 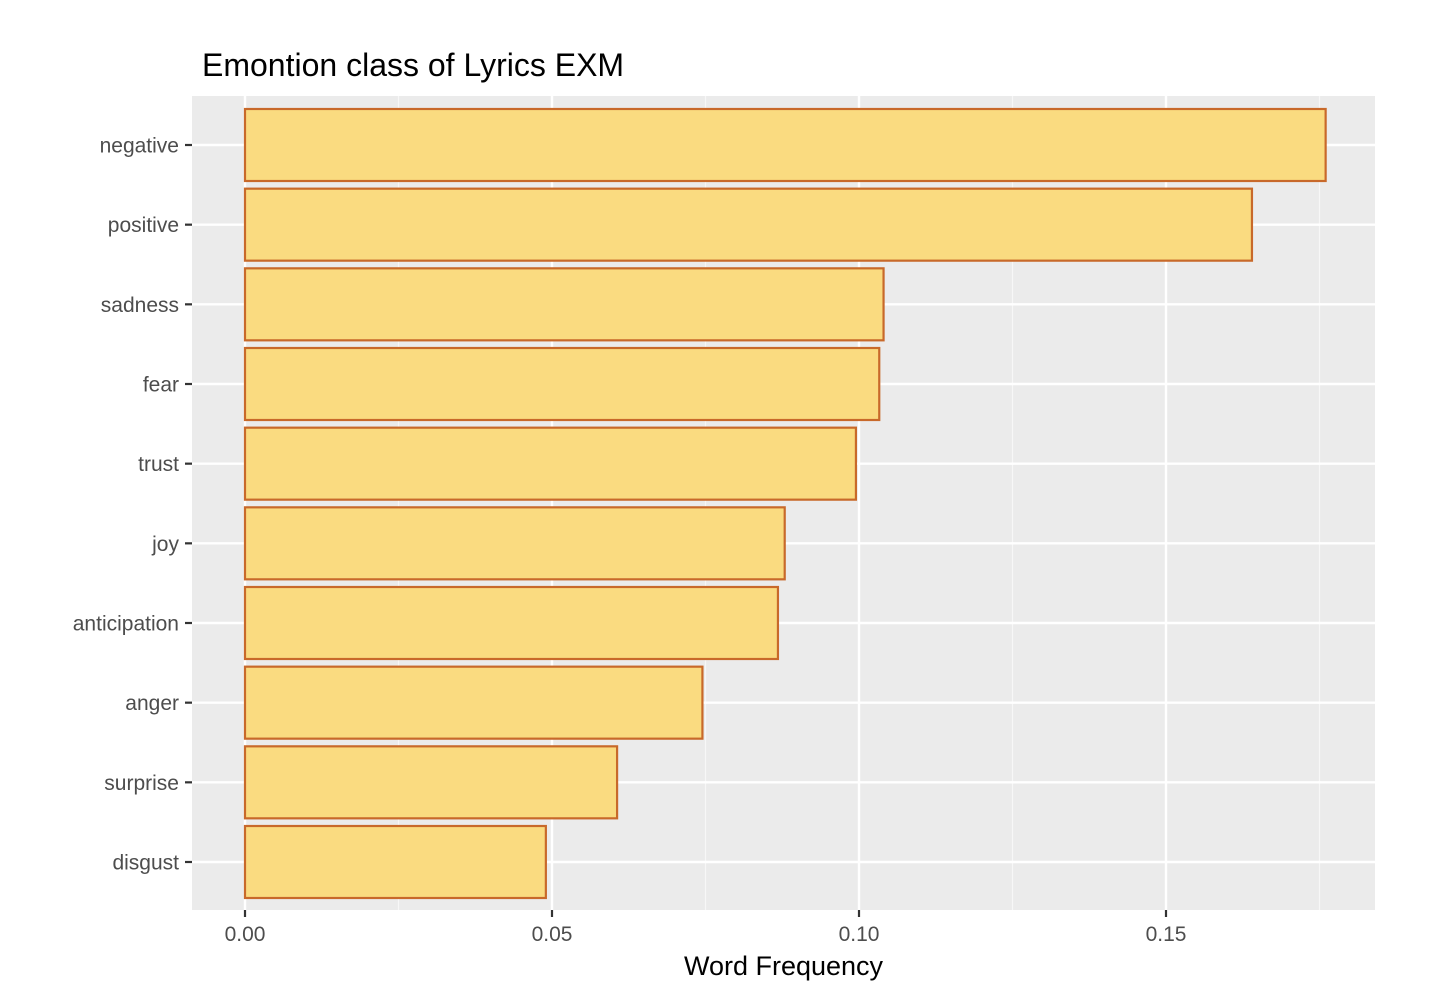 What do you see at coordinates (395, 862) in the screenshot?
I see `bar-disgust` at bounding box center [395, 862].